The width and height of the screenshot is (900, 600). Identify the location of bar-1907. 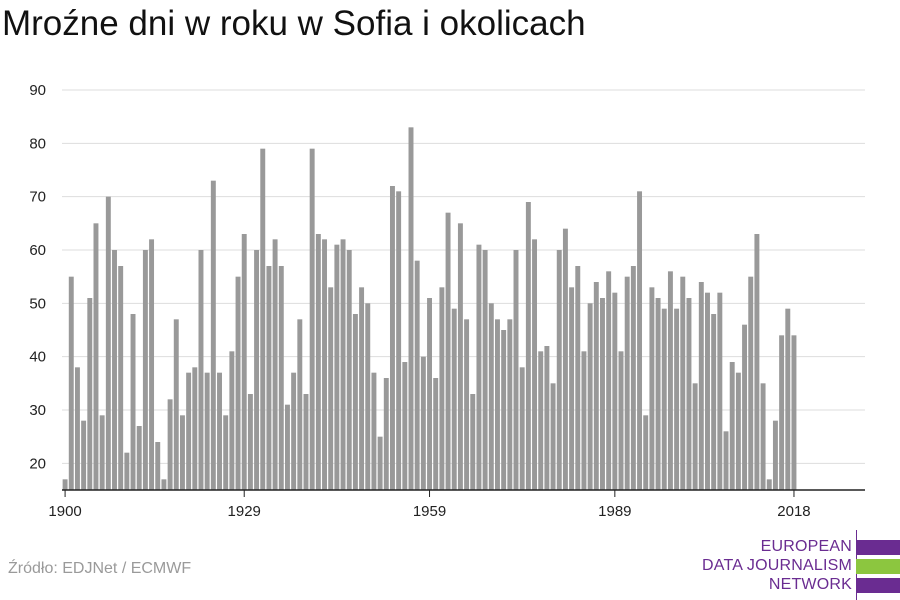
(108, 343).